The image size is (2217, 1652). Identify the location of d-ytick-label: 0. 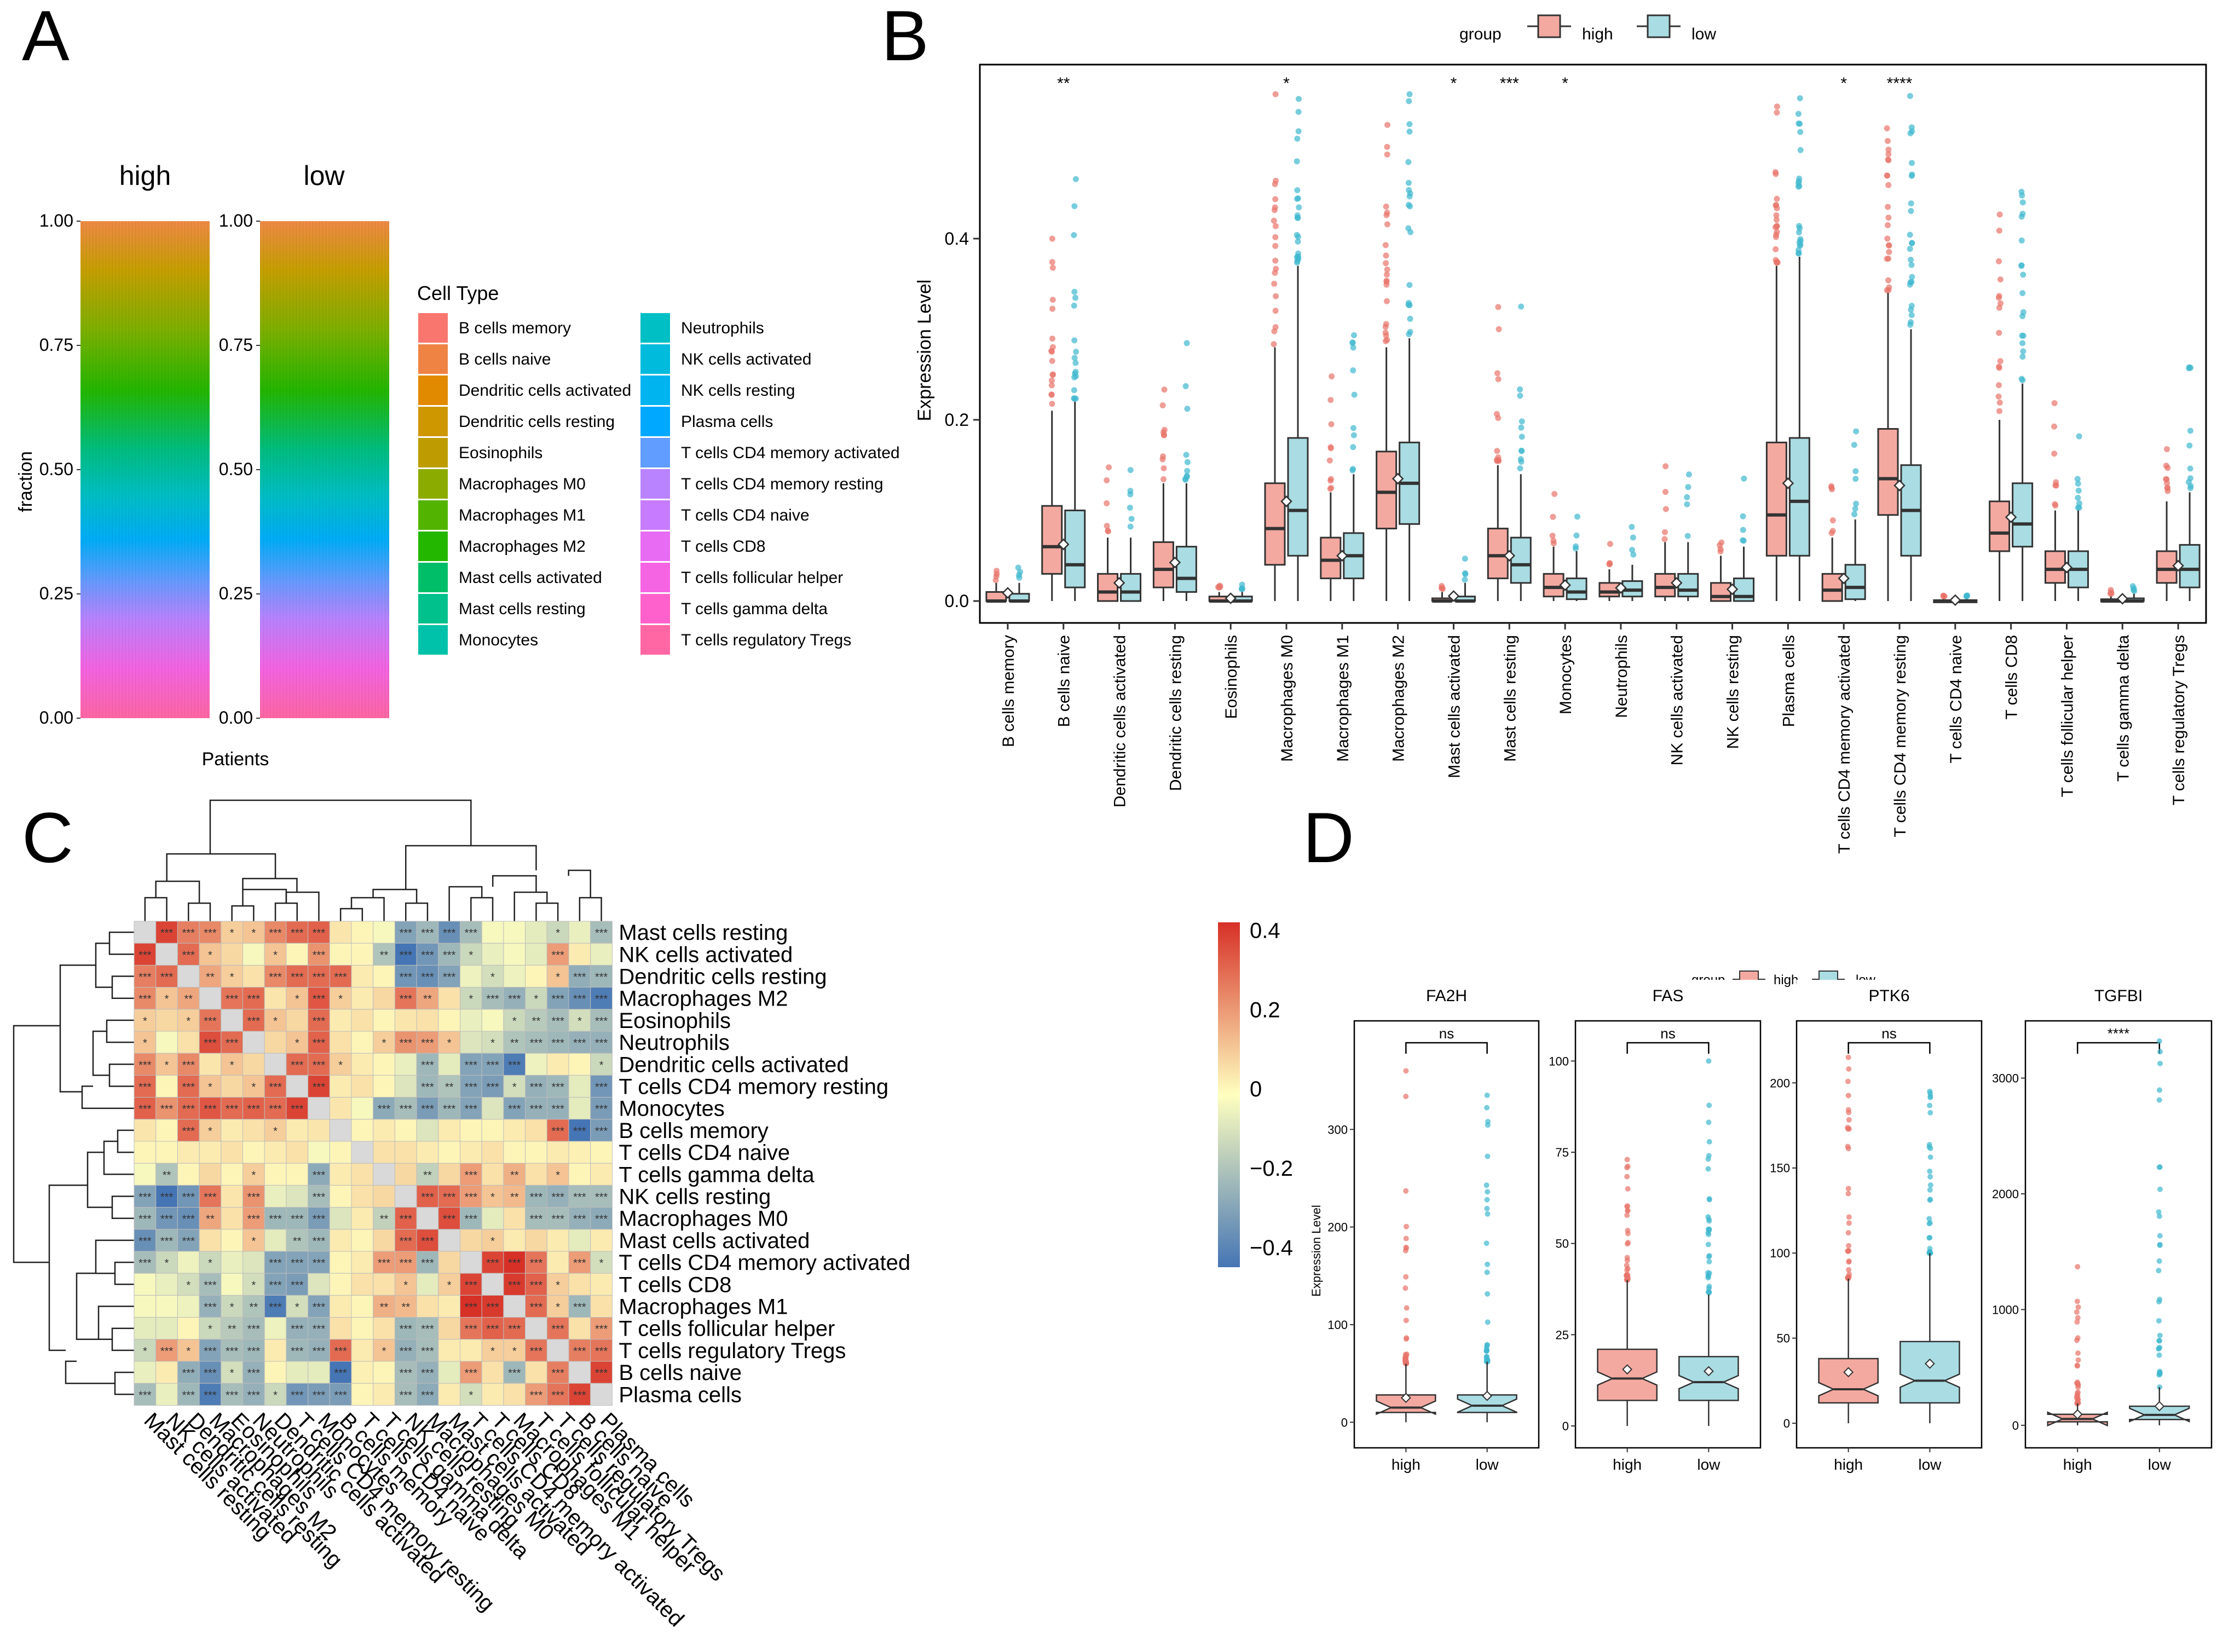
(2015, 1425).